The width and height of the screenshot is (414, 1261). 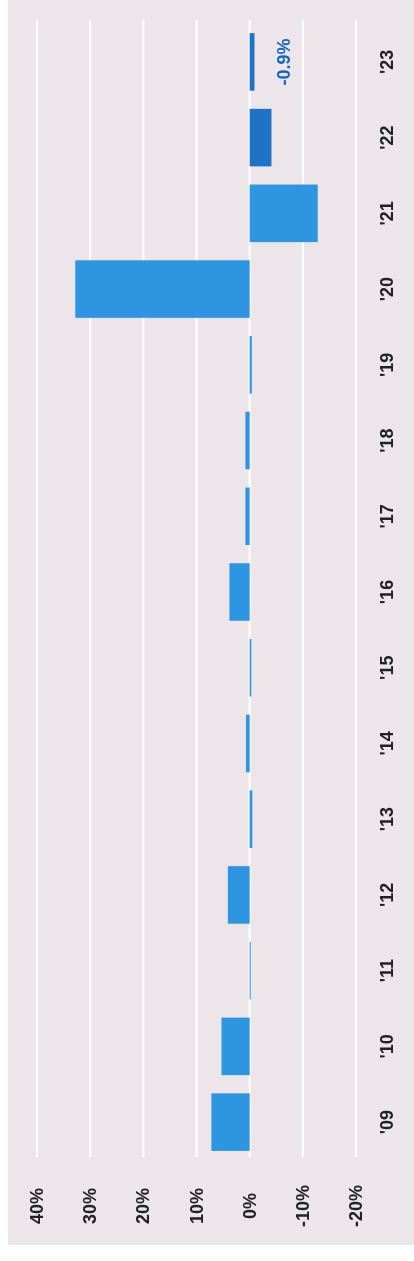 What do you see at coordinates (387, 895) in the screenshot?
I see `y-tick-label: '12` at bounding box center [387, 895].